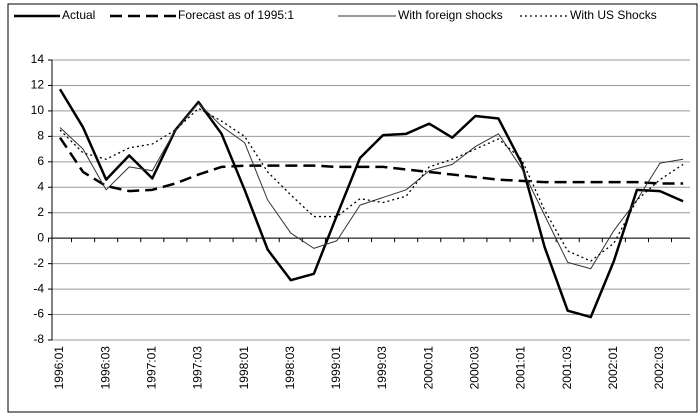  What do you see at coordinates (290, 368) in the screenshot?
I see `x-tick-label: 1998:03` at bounding box center [290, 368].